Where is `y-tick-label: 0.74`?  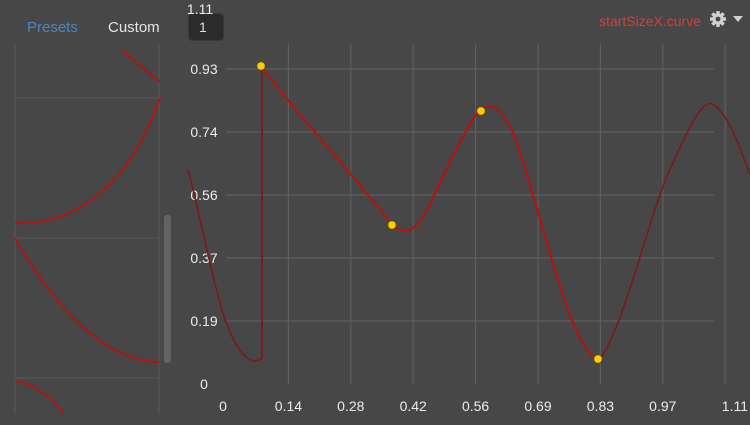
y-tick-label: 0.74 is located at coordinates (203, 132).